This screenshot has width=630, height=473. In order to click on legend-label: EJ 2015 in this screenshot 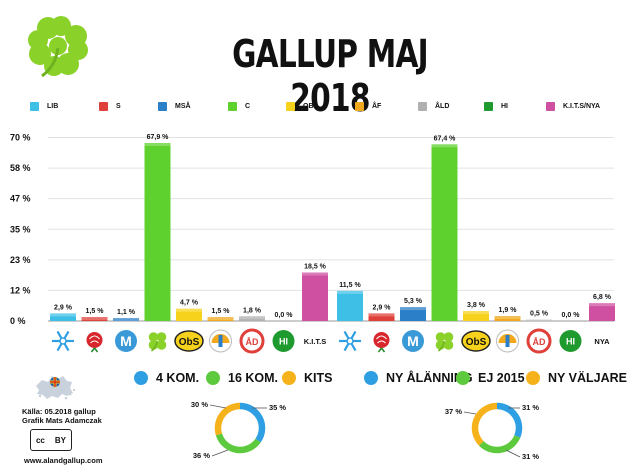, I will do `click(501, 378)`.